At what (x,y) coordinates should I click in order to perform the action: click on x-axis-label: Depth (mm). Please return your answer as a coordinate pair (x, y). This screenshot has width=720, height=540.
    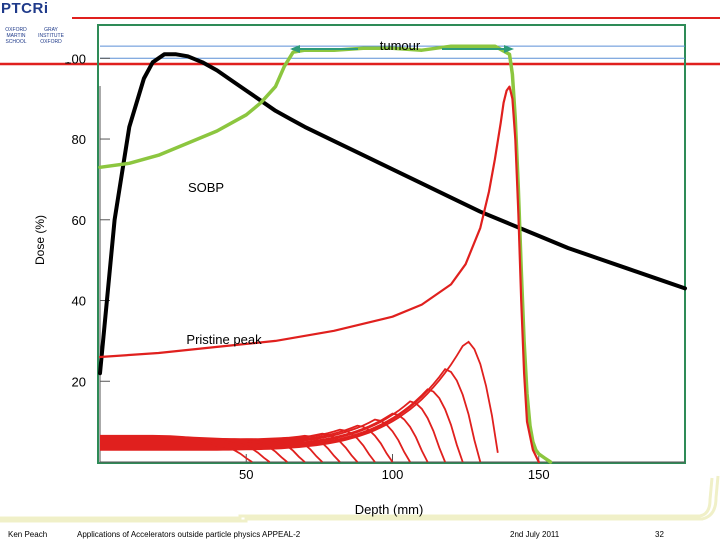
    Looking at the image, I should click on (389, 509).